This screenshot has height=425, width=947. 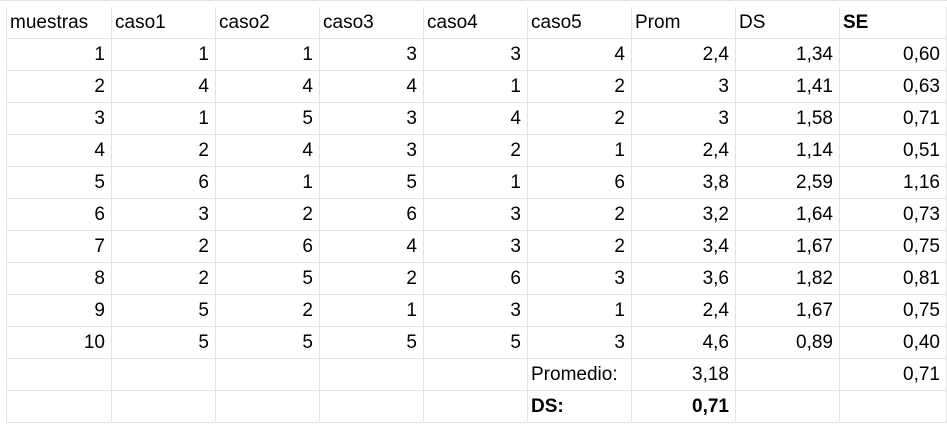 What do you see at coordinates (893, 311) in the screenshot?
I see `cell-se: 0,75` at bounding box center [893, 311].